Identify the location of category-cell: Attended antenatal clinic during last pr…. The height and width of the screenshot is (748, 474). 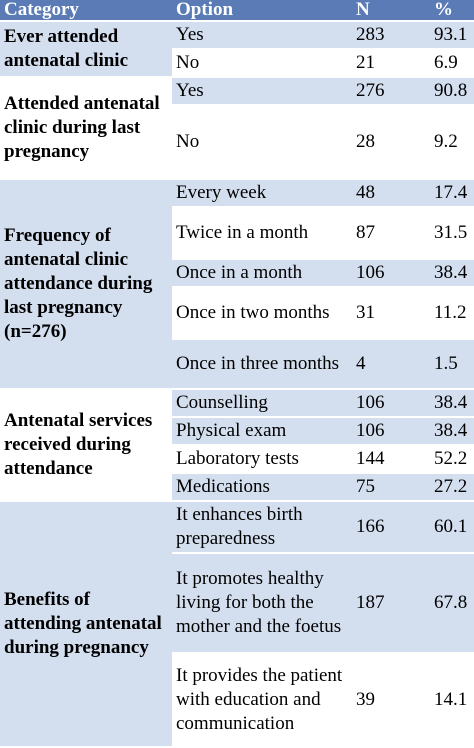
(82, 127).